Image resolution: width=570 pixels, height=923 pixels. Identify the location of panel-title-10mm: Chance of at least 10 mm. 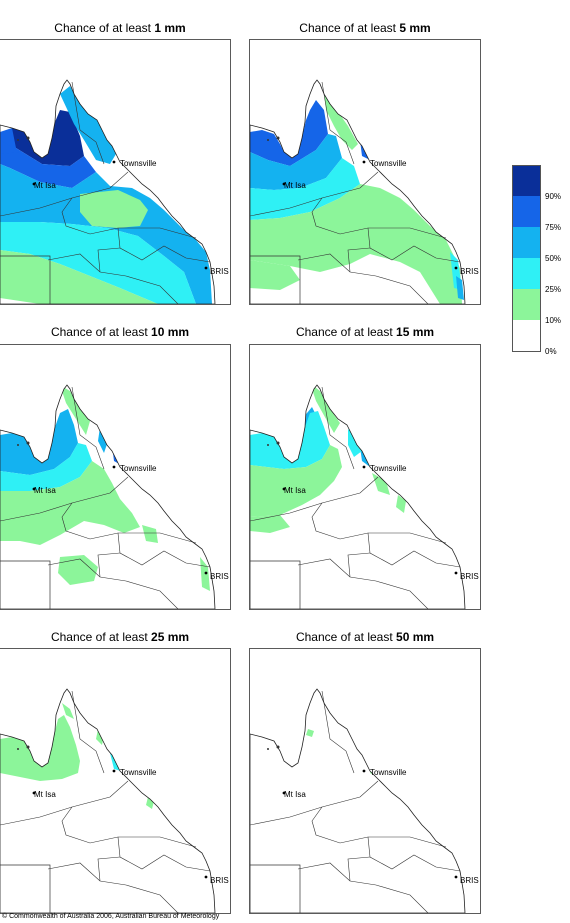
(120, 332).